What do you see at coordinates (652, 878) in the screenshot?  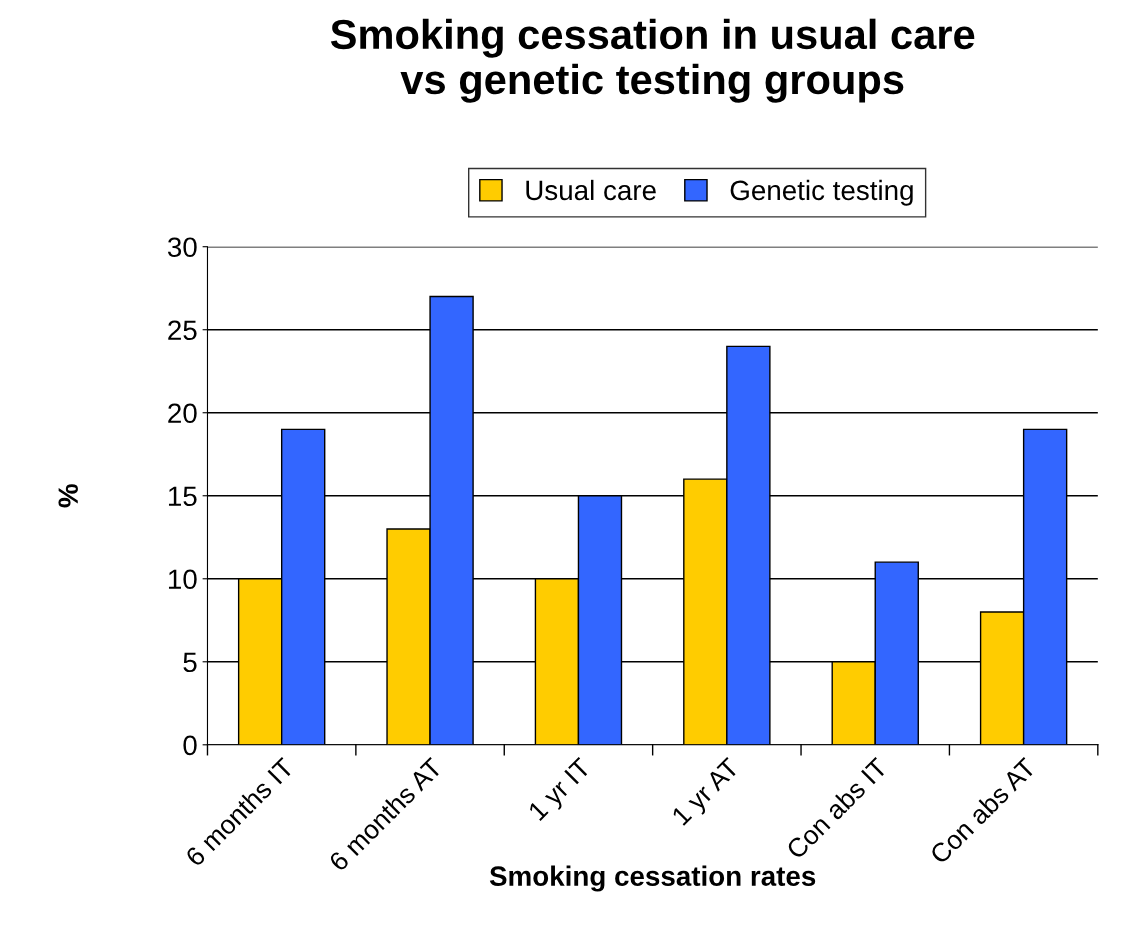 I see `x-axis-title: Smoking cessation rates` at bounding box center [652, 878].